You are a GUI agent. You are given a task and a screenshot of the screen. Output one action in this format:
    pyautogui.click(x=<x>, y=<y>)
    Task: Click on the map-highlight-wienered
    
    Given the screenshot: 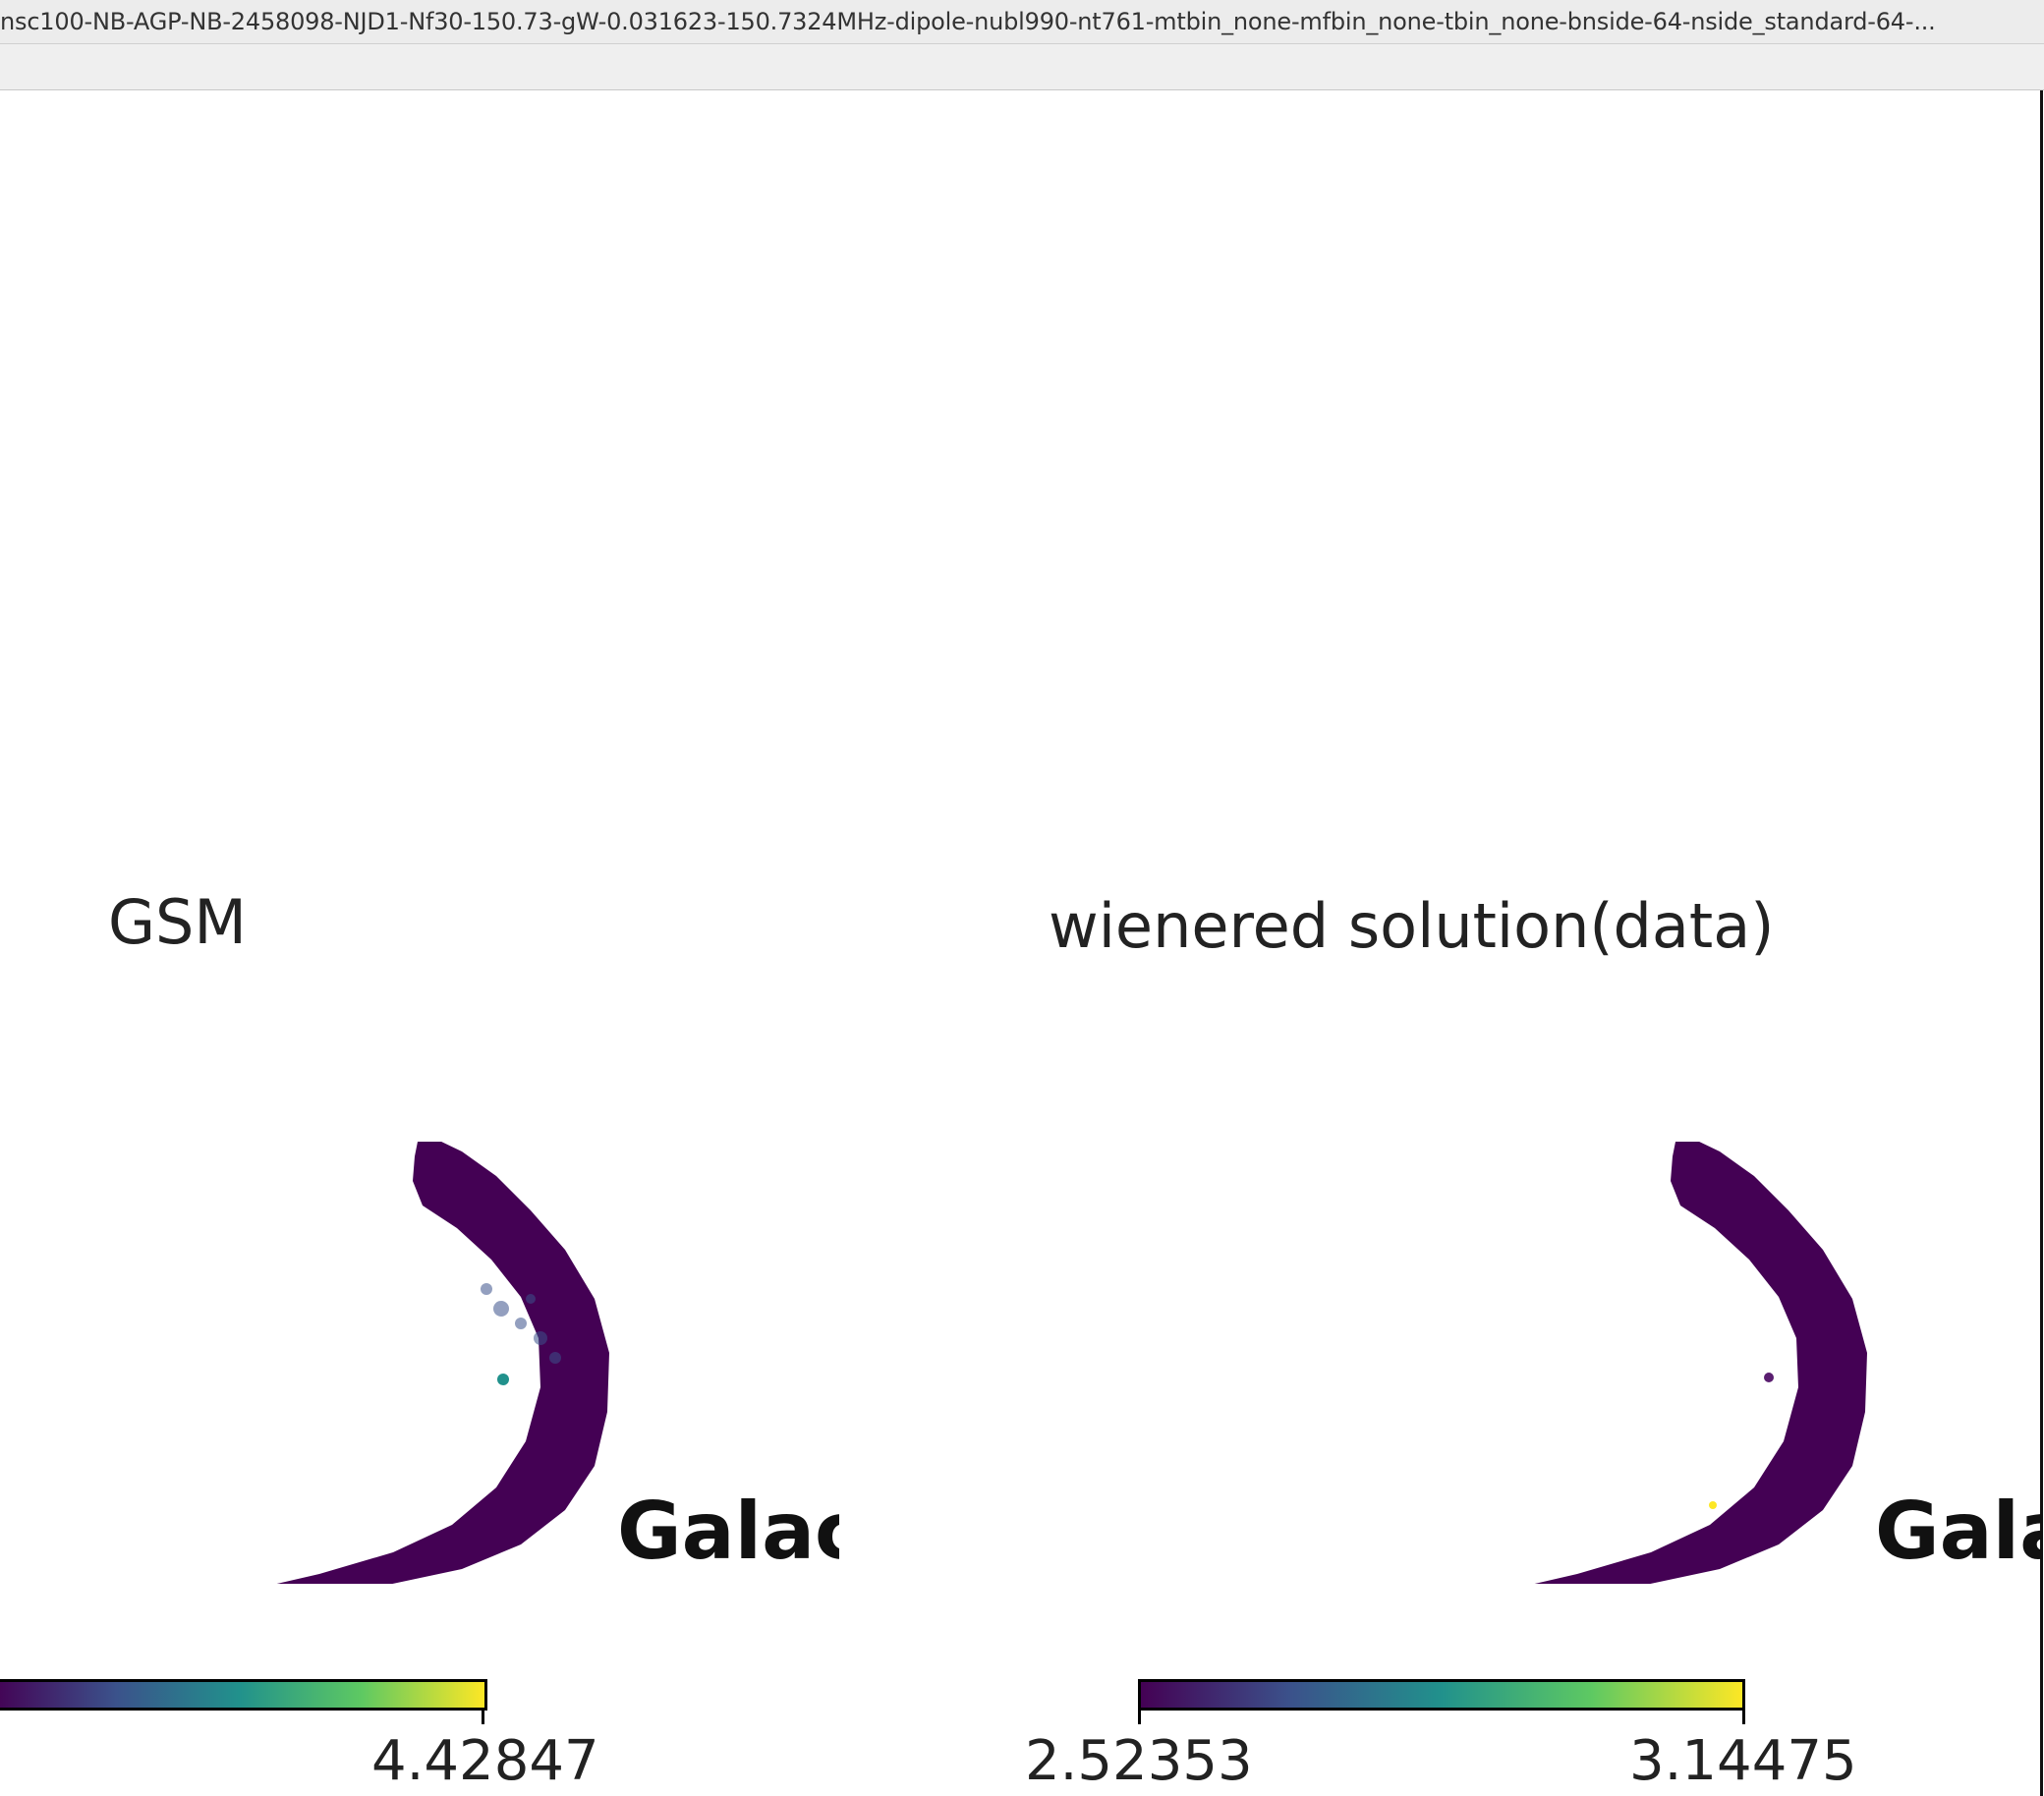 What is the action you would take?
    pyautogui.click(x=1713, y=1505)
    